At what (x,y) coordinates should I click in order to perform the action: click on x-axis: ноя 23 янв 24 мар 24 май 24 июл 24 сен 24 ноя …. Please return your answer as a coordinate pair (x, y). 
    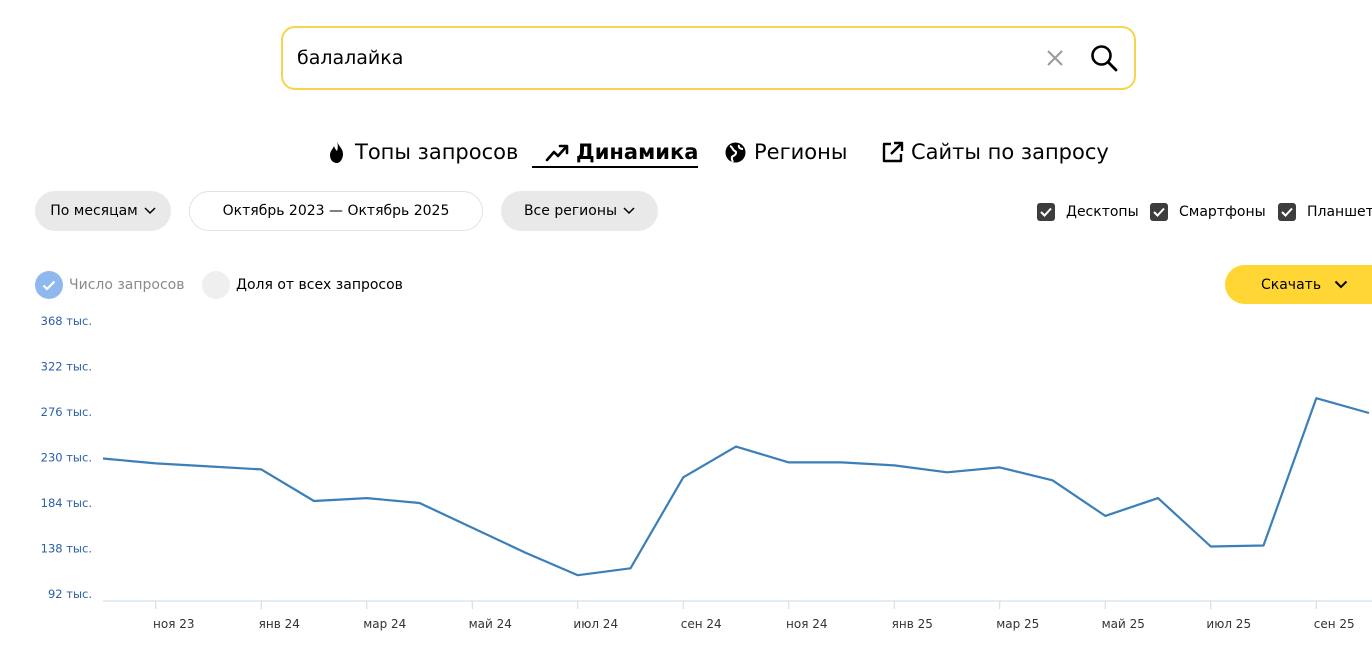
    Looking at the image, I should click on (754, 616).